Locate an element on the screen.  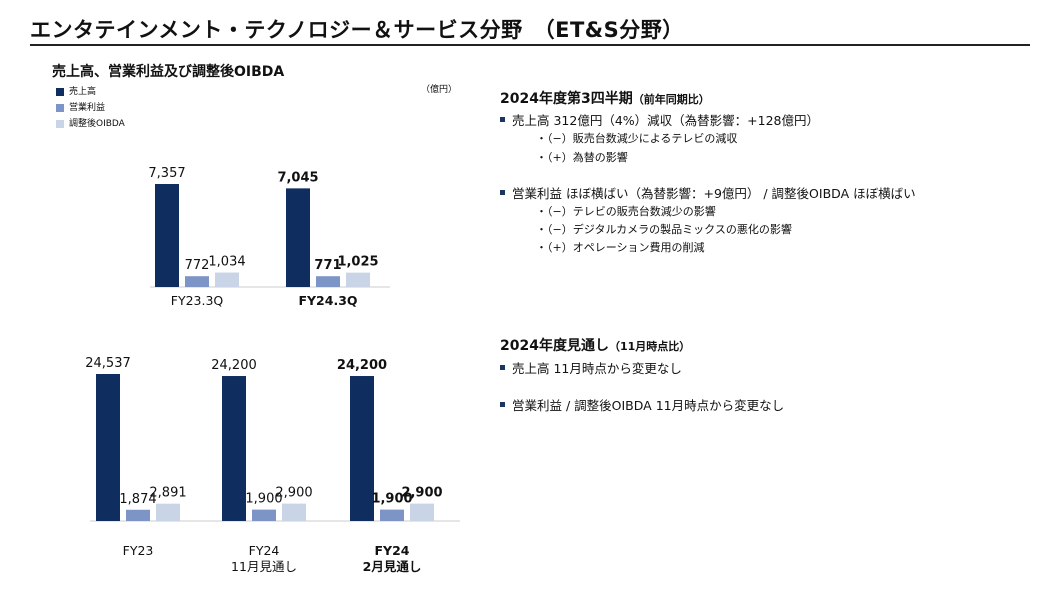
outlook-heading-text: 2024年度見通し is located at coordinates (554, 346).